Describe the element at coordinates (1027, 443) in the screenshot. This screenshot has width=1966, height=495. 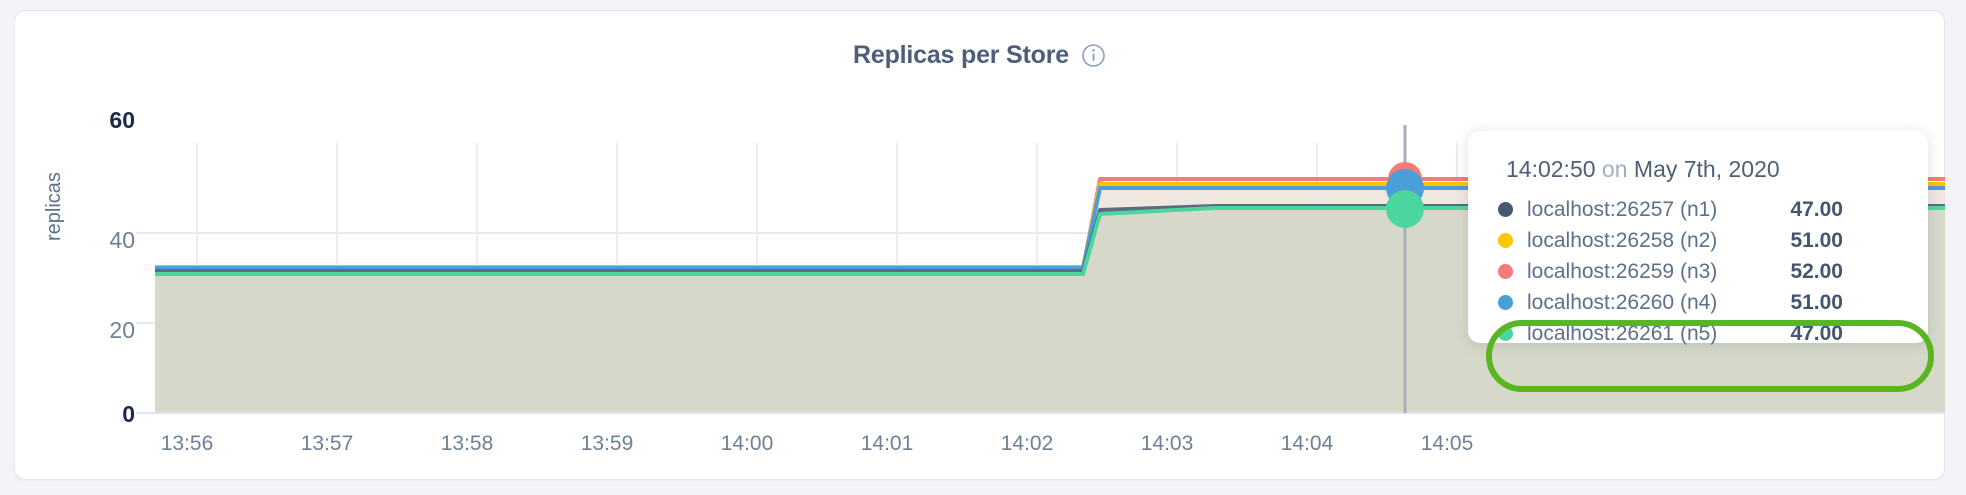
I see `x-tick-6: 14:02` at that location.